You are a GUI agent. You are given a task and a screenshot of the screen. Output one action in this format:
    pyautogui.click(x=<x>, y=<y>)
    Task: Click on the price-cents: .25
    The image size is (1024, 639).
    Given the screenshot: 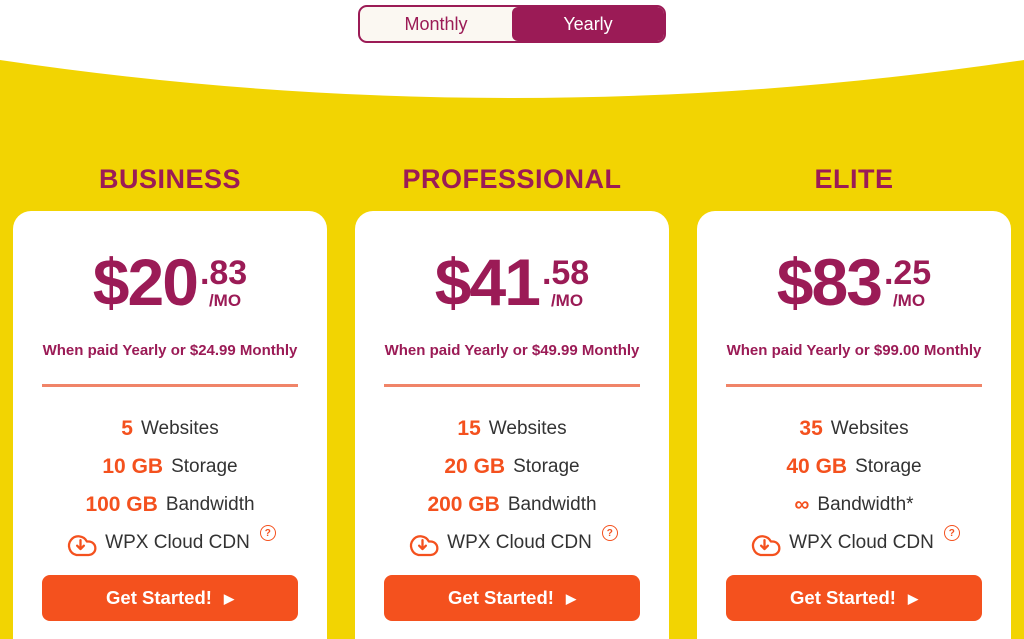 What is the action you would take?
    pyautogui.click(x=907, y=273)
    